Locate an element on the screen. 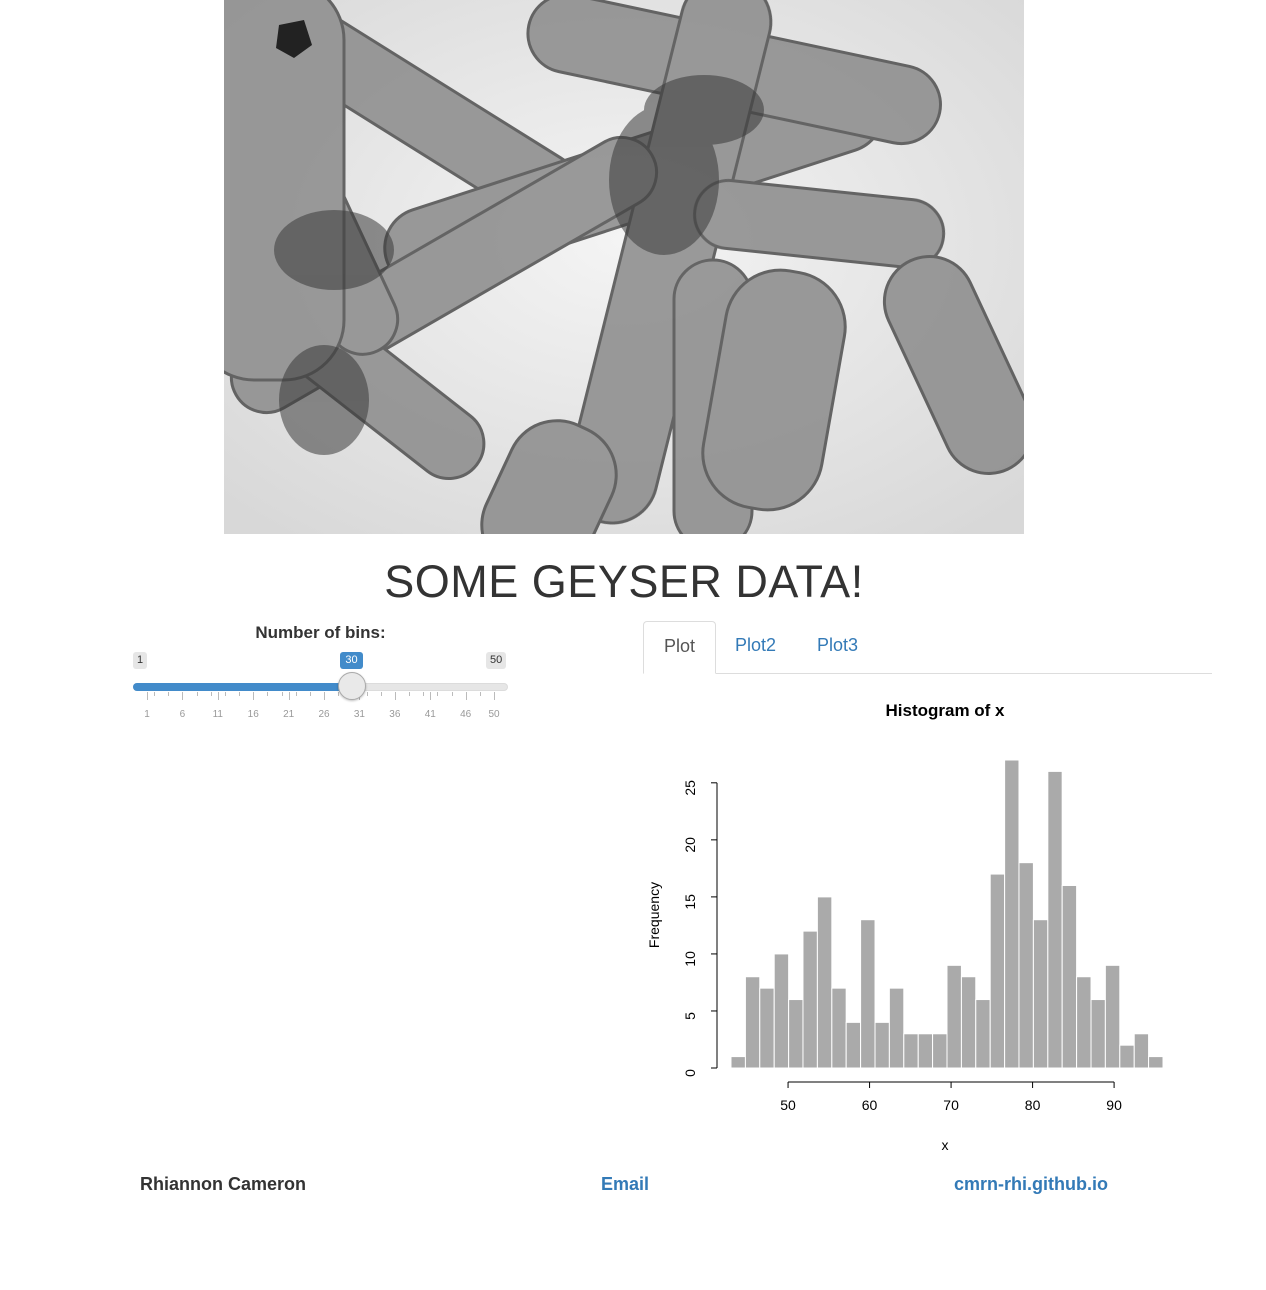 Image resolution: width=1266 pixels, height=1290 pixels. y-tick-label: 5 is located at coordinates (690, 1016).